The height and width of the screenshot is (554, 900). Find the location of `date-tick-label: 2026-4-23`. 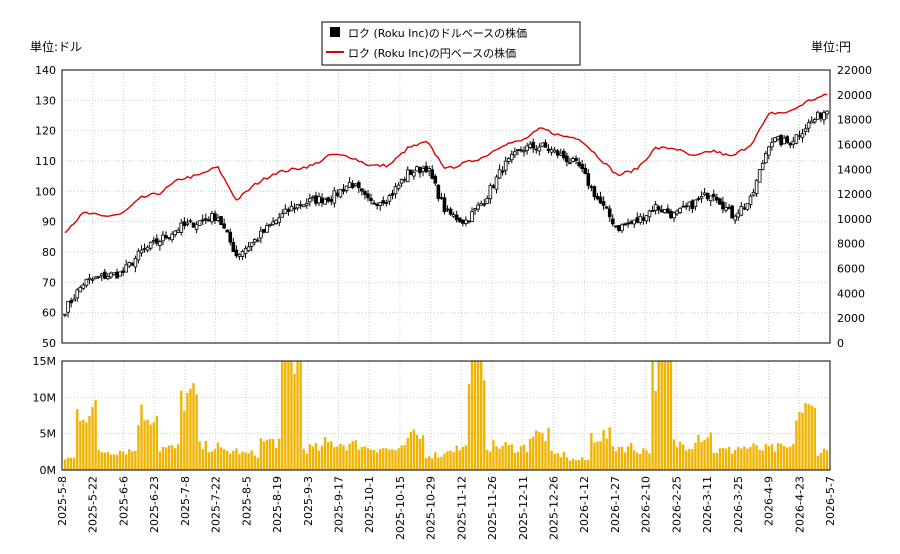

date-tick-label: 2026-4-23 is located at coordinates (799, 504).